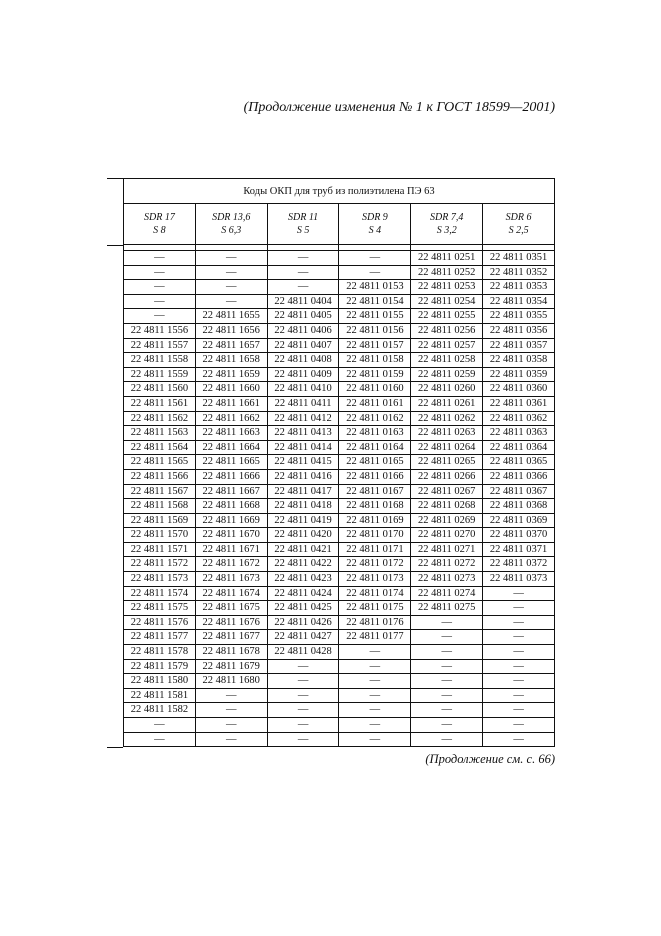 The width and height of the screenshot is (661, 936). I want to click on code-cell: 22 4811 1574, so click(159, 593).